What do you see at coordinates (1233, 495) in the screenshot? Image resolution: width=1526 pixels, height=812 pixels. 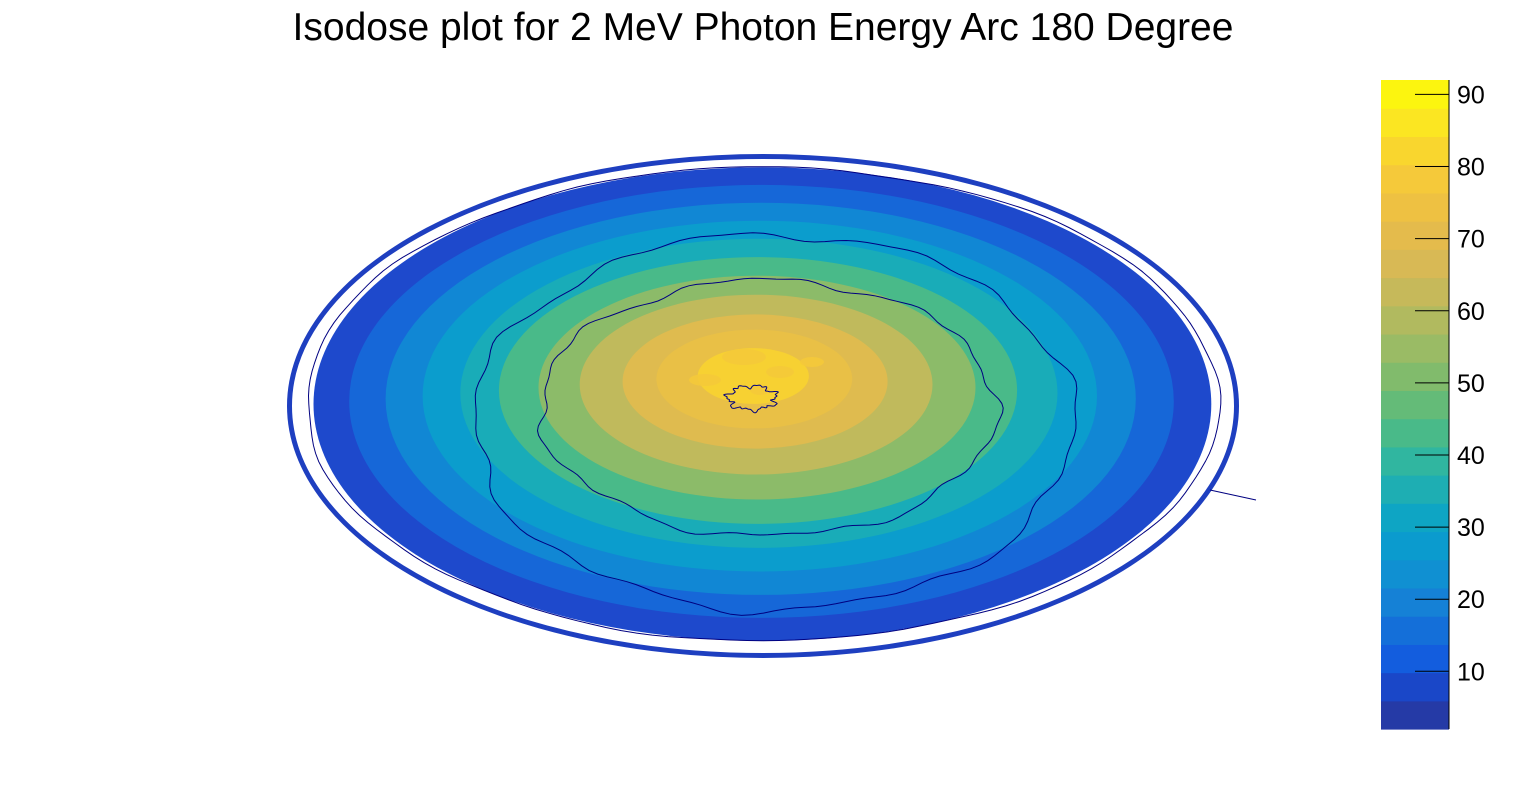 I see `axis-stub-line` at bounding box center [1233, 495].